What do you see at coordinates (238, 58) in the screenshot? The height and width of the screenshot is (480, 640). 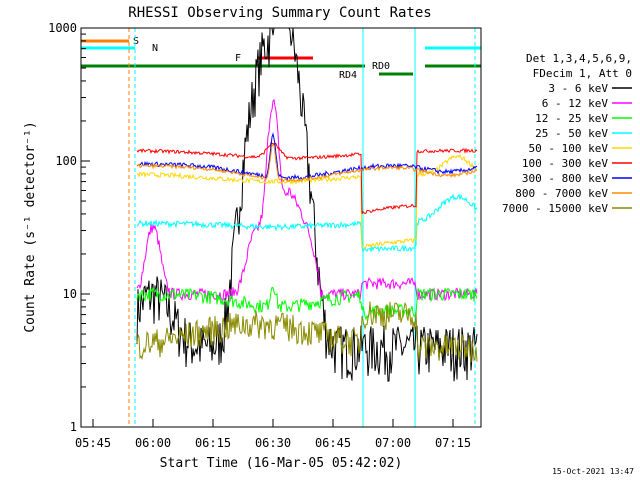 I see `flag-label-F: F` at bounding box center [238, 58].